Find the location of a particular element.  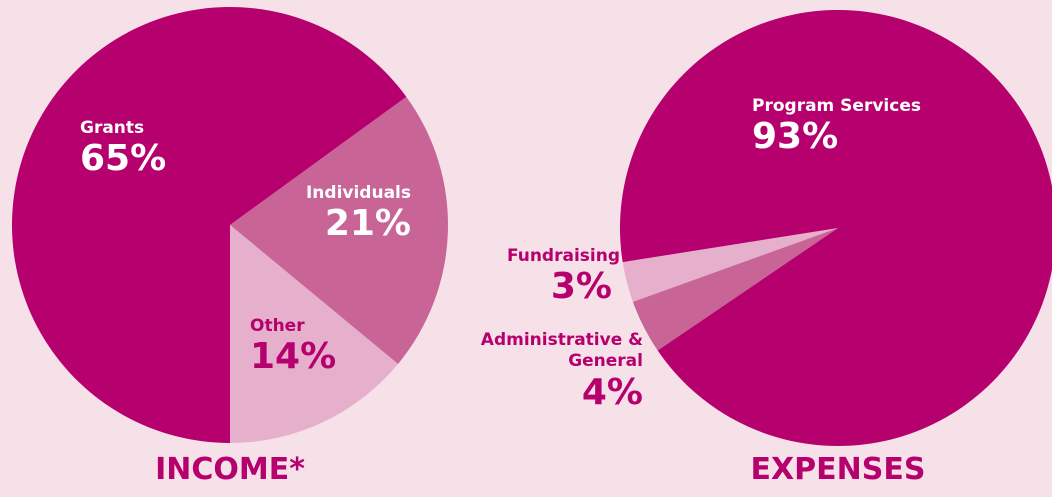

chart-title: EXPENSES is located at coordinates (838, 469).